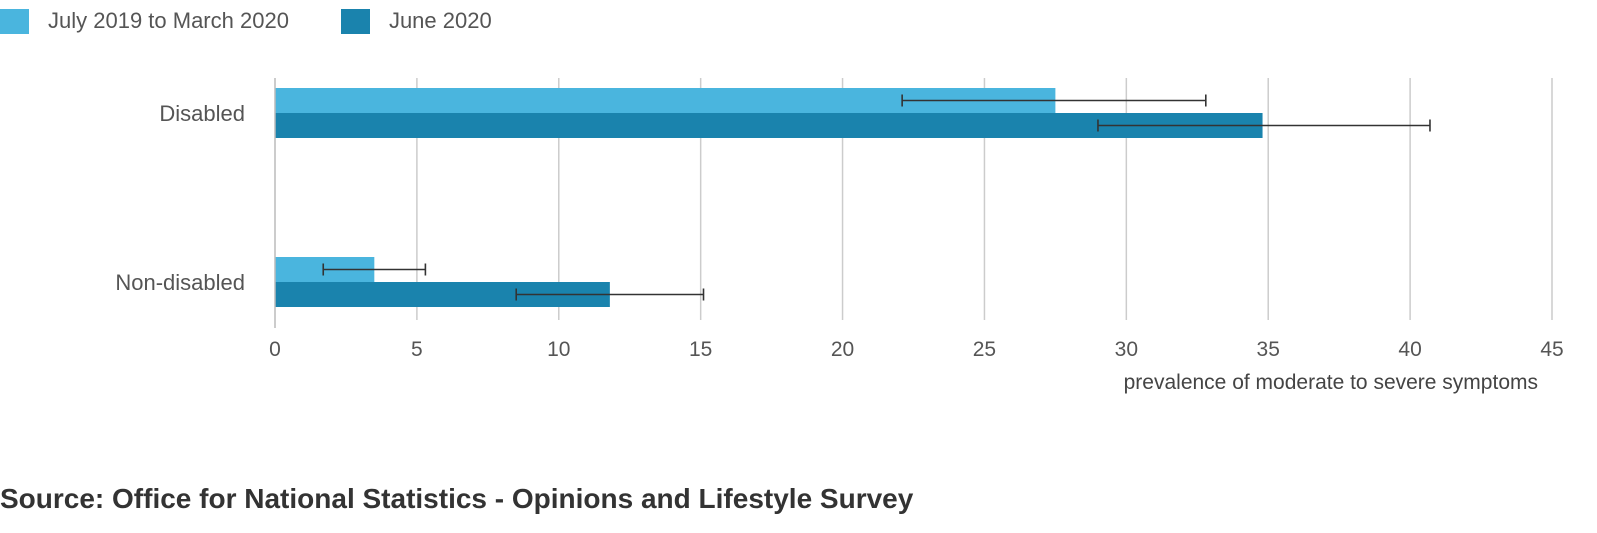 The height and width of the screenshot is (533, 1597). I want to click on x-tick-label-25: 25, so click(984, 349).